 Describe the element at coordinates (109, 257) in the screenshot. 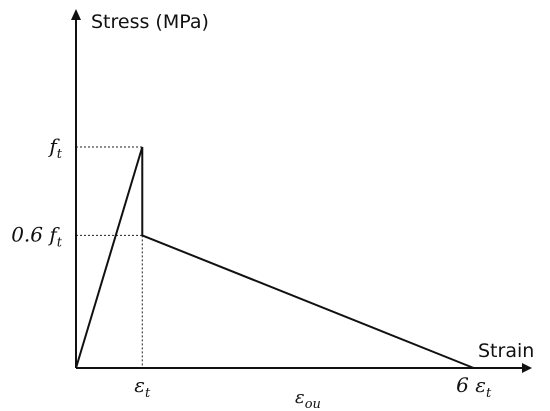

I see `guide-lines` at that location.